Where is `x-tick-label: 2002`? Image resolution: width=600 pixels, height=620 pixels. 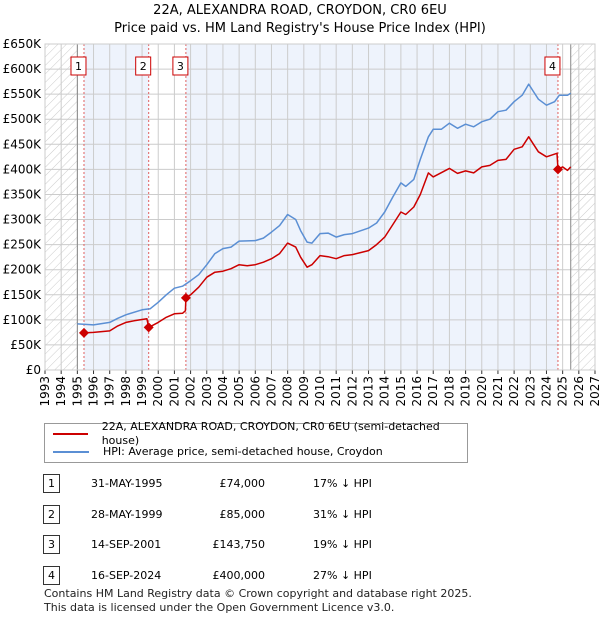 x-tick-label: 2002 is located at coordinates (191, 391).